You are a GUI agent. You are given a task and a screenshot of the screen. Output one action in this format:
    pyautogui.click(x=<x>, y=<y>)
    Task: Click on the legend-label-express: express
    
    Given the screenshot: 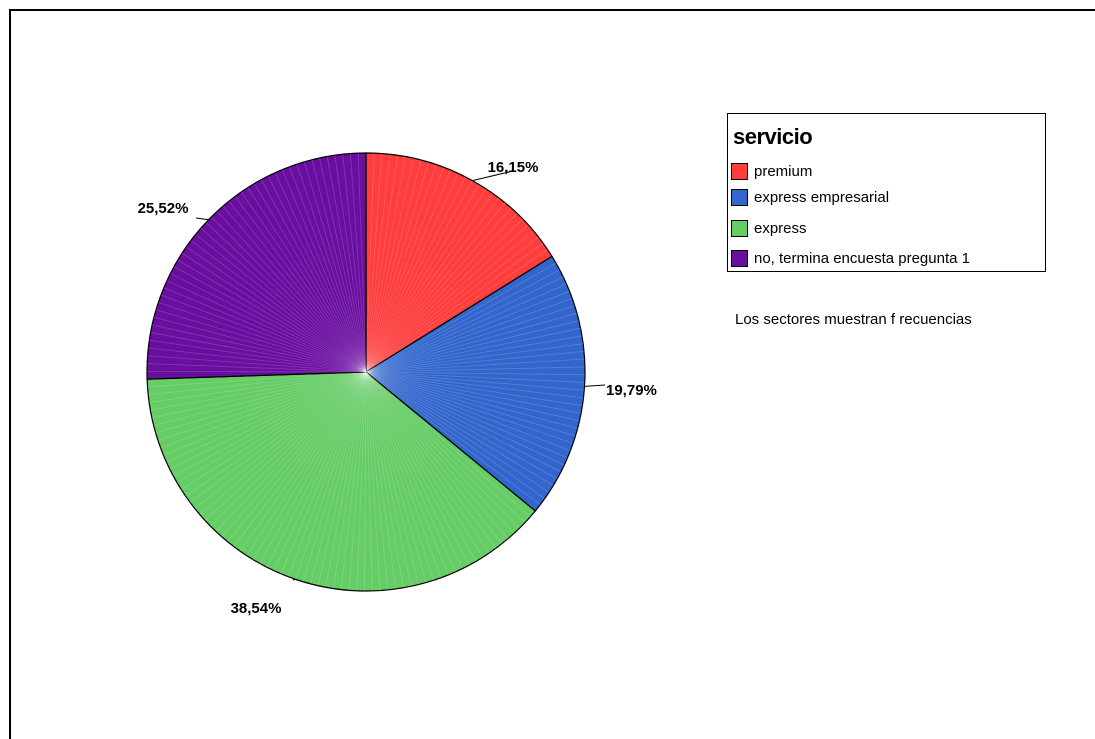 What is the action you would take?
    pyautogui.click(x=780, y=228)
    